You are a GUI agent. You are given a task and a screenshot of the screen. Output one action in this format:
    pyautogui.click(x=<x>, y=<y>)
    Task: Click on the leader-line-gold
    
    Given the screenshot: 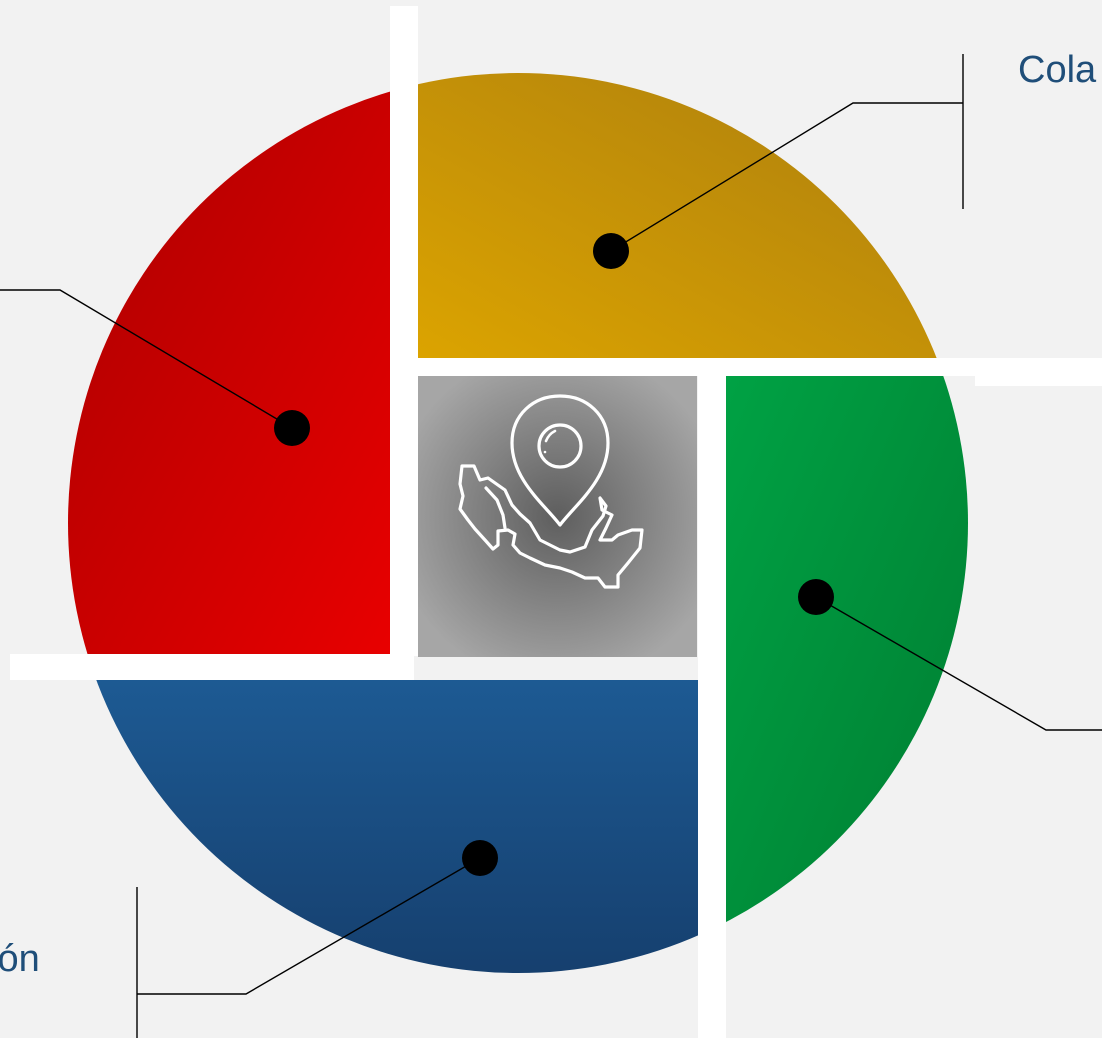 What is the action you would take?
    pyautogui.click(x=786, y=177)
    